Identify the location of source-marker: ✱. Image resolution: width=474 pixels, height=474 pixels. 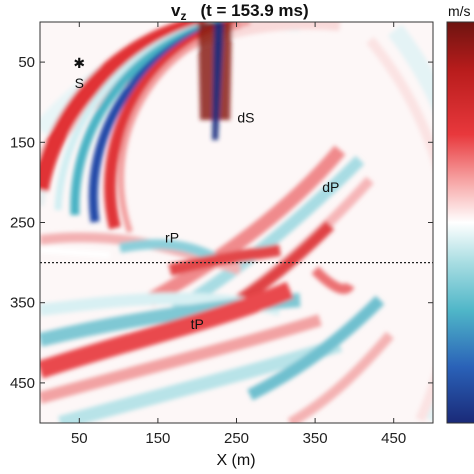
(79, 63).